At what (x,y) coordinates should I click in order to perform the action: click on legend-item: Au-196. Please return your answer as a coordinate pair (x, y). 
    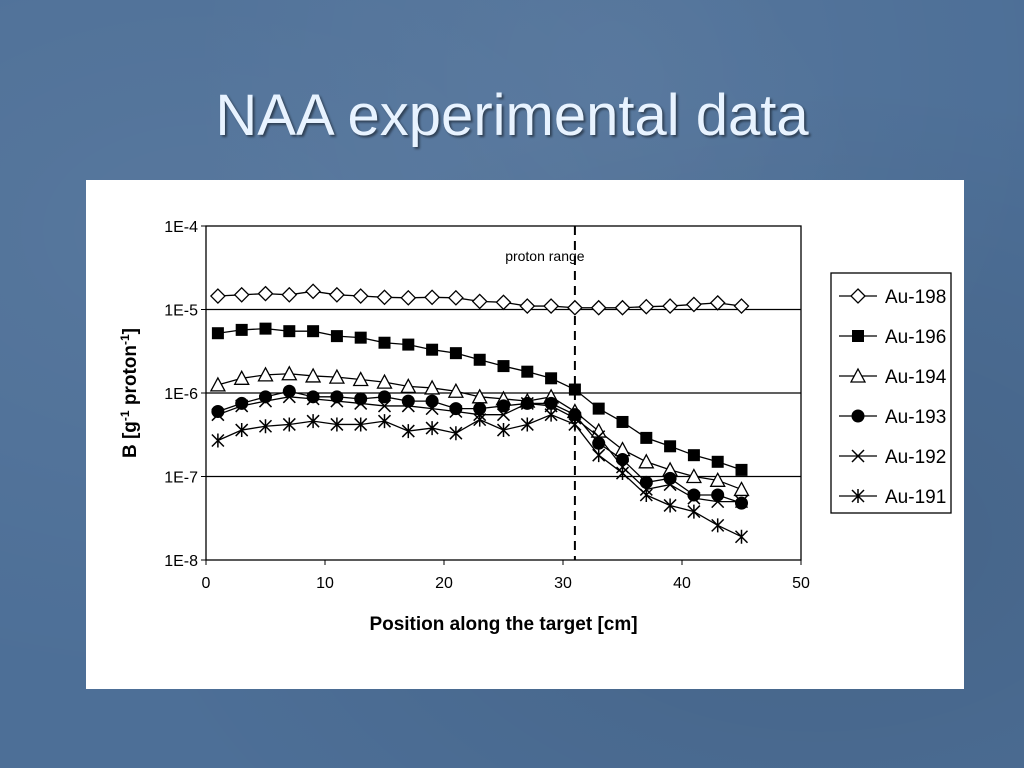
    Looking at the image, I should click on (892, 337).